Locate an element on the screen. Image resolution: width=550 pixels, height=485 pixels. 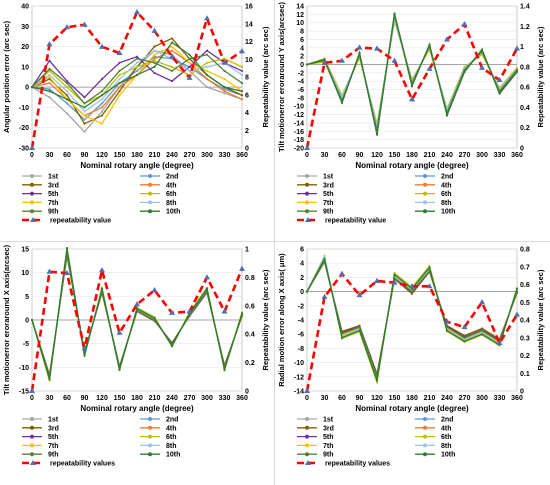
x-tick-label: 210 is located at coordinates (430, 398).